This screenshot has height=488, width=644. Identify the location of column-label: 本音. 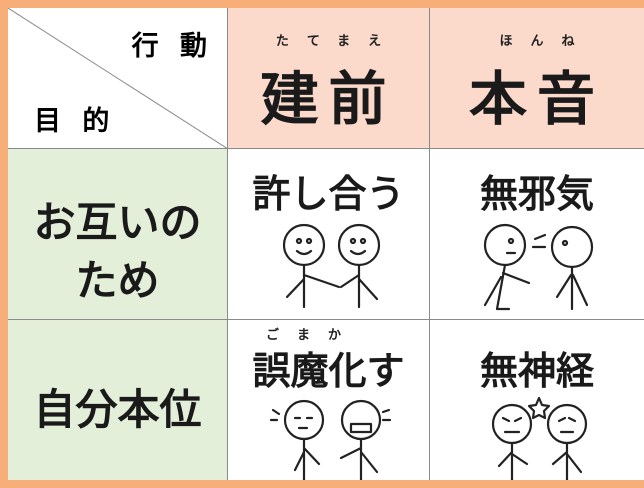
(536, 99).